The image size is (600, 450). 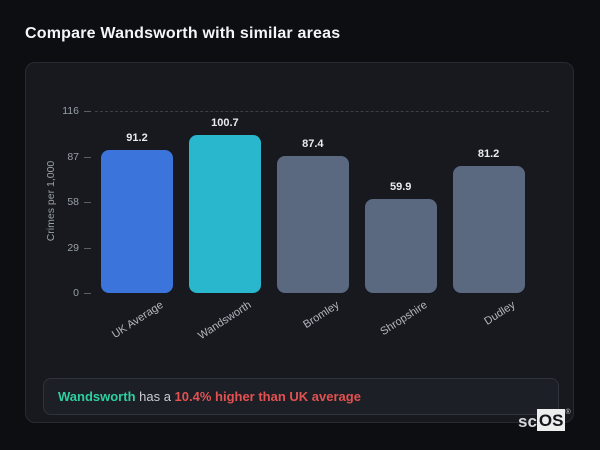 What do you see at coordinates (551, 420) in the screenshot?
I see `logo-suffix-text: OS` at bounding box center [551, 420].